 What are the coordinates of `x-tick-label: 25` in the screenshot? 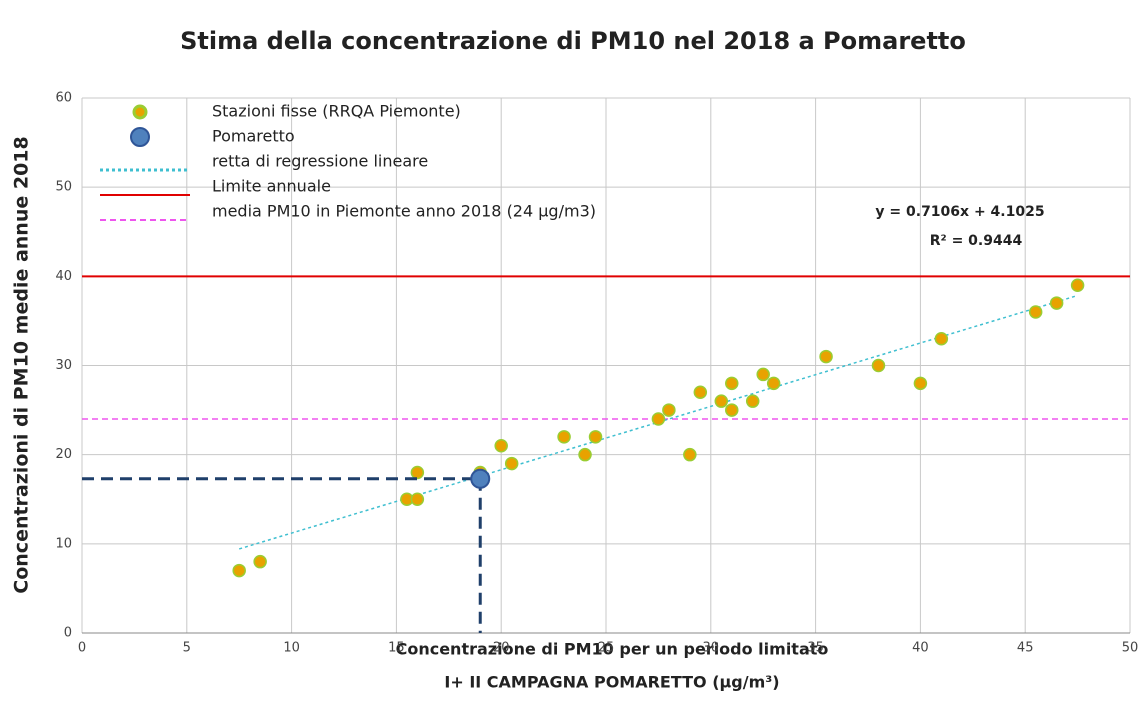 It's located at (606, 648).